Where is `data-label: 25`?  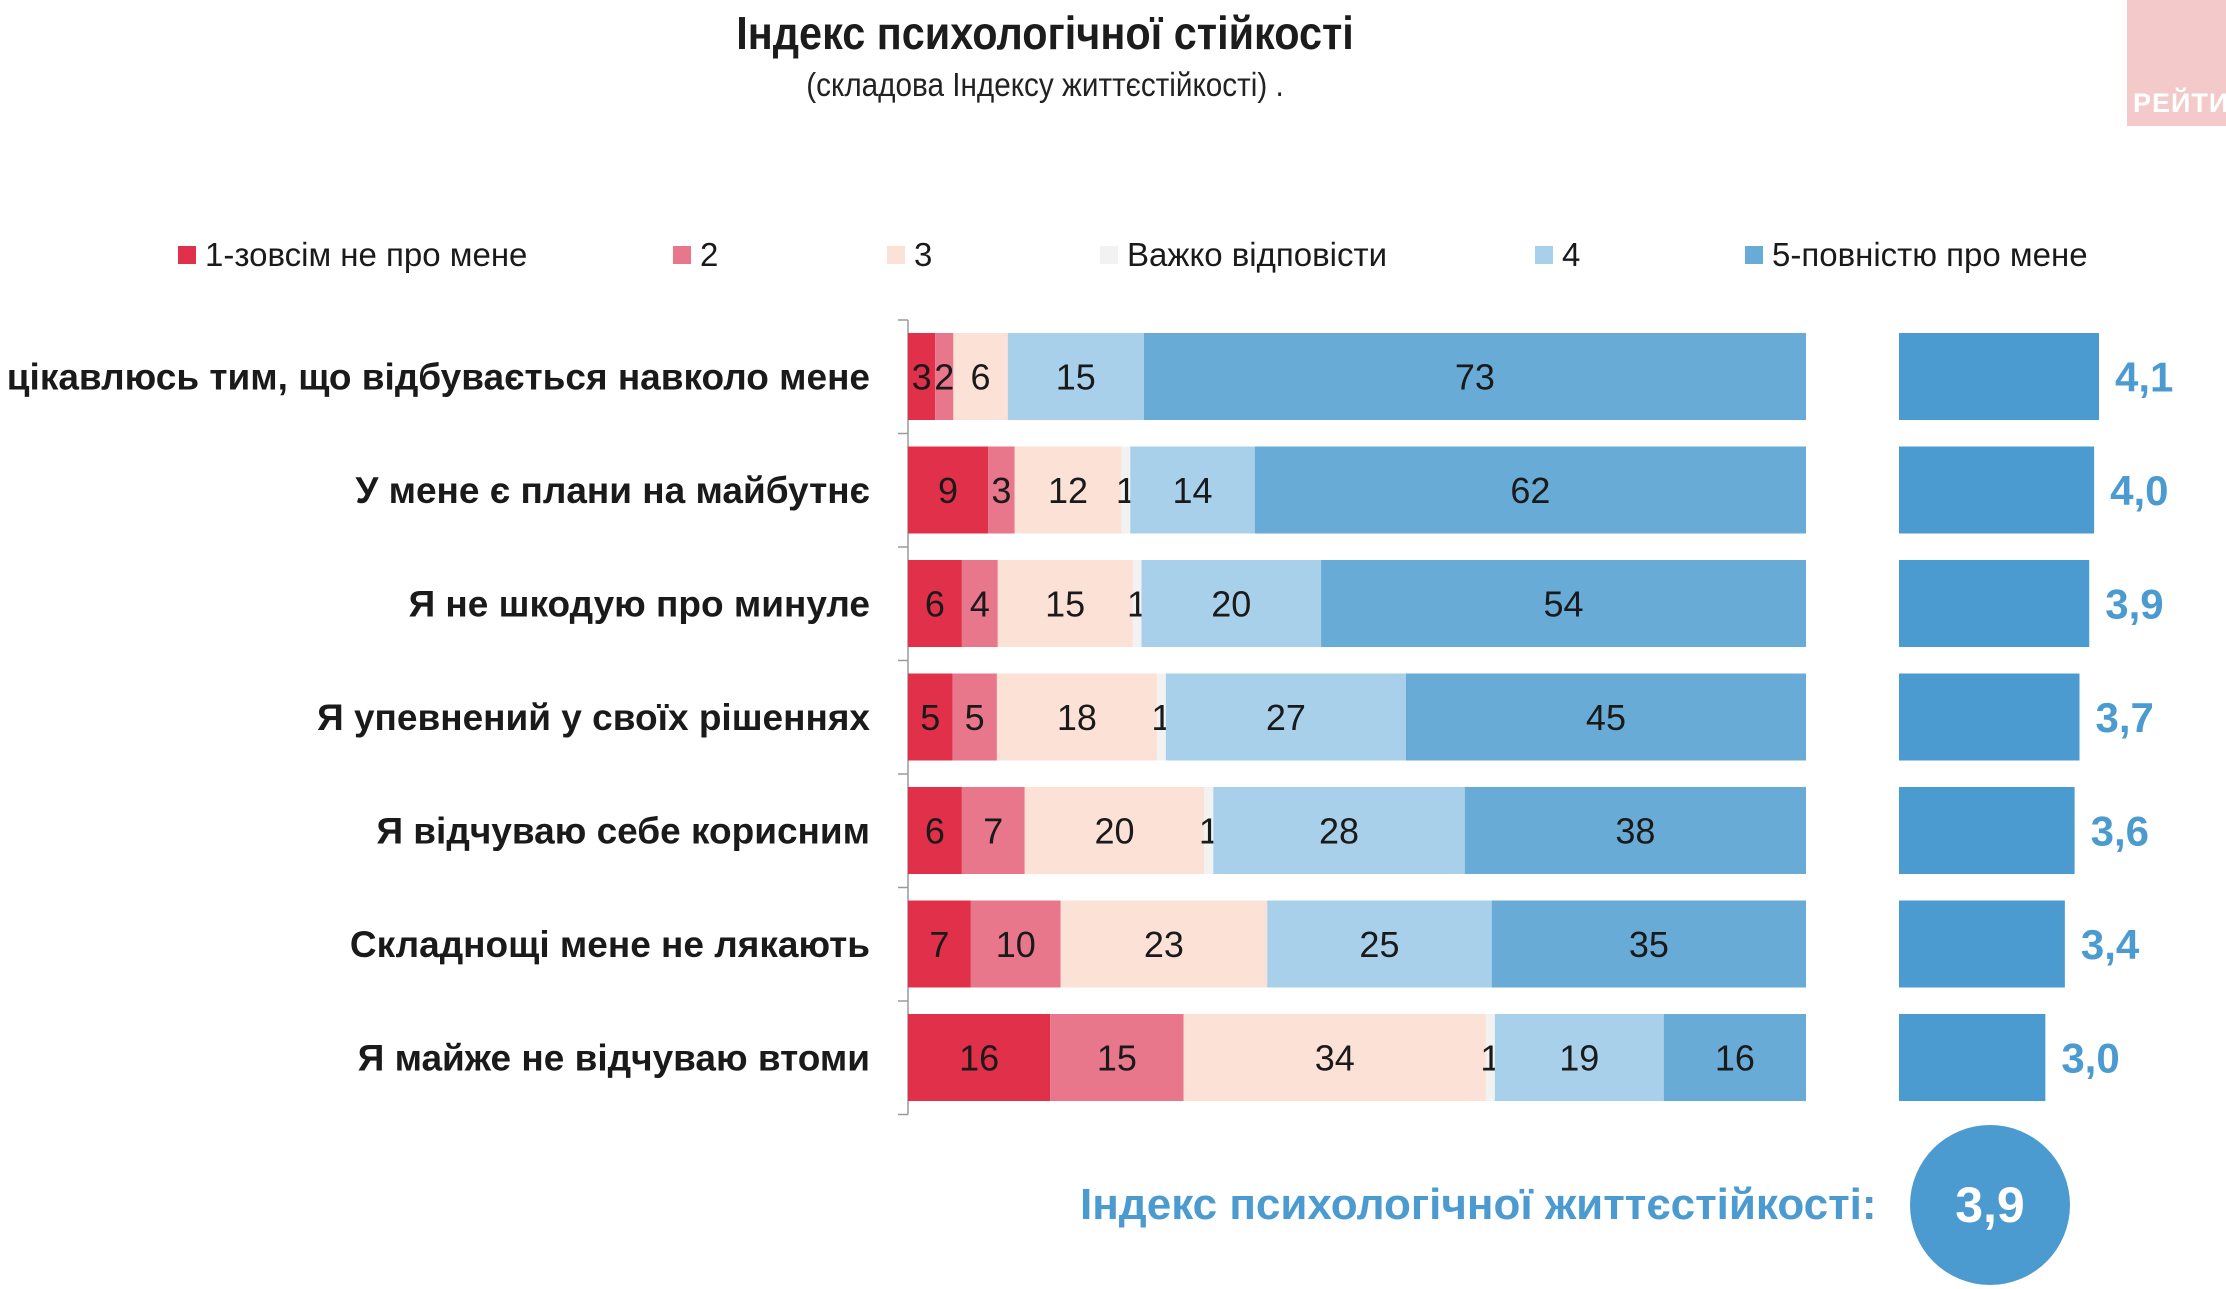 data-label: 25 is located at coordinates (1379, 944).